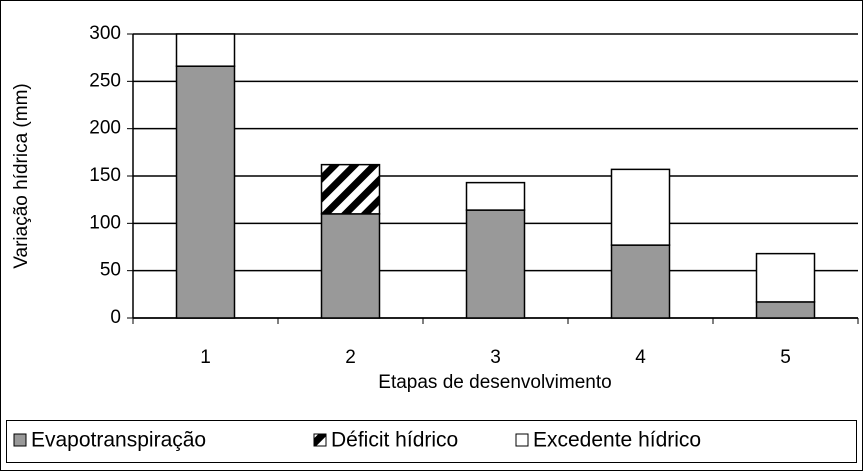 The image size is (863, 476). Describe the element at coordinates (617, 440) in the screenshot. I see `legend-label: Excedente hídrico` at that location.